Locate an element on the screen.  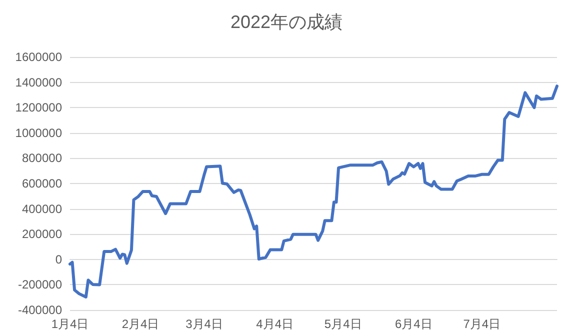
y-tick-label: 800000 is located at coordinates (42, 158).